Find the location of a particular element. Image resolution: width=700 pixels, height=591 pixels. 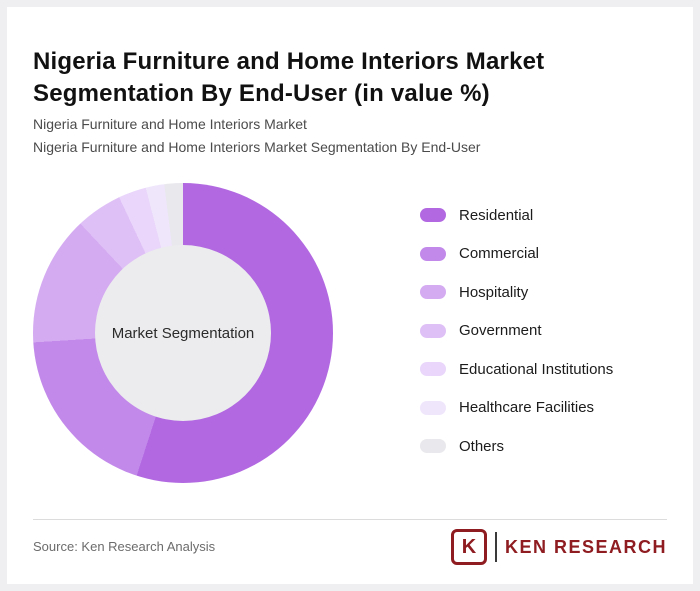

ken-research-logo: K KEN RESEARCH is located at coordinates (558, 547).